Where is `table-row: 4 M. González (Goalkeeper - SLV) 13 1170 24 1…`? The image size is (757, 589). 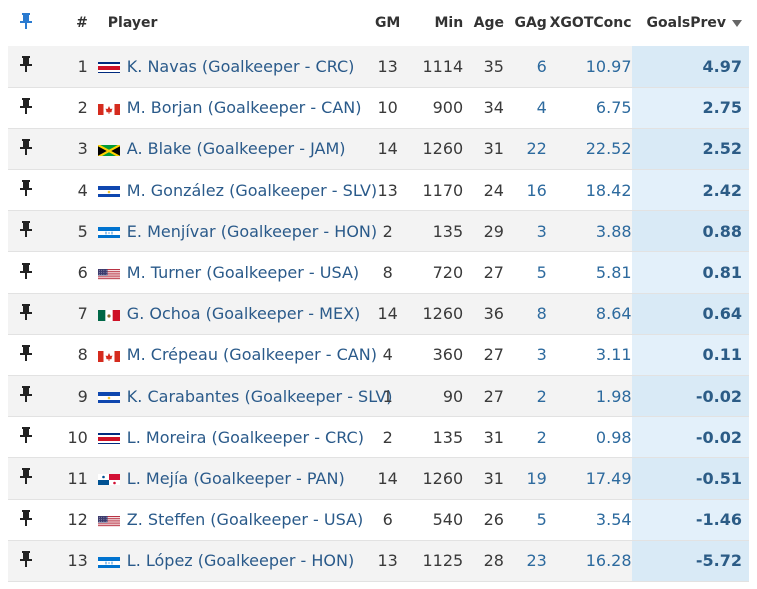 table-row: 4 M. González (Goalkeeper - SLV) 13 1170 24 1… is located at coordinates (378, 190).